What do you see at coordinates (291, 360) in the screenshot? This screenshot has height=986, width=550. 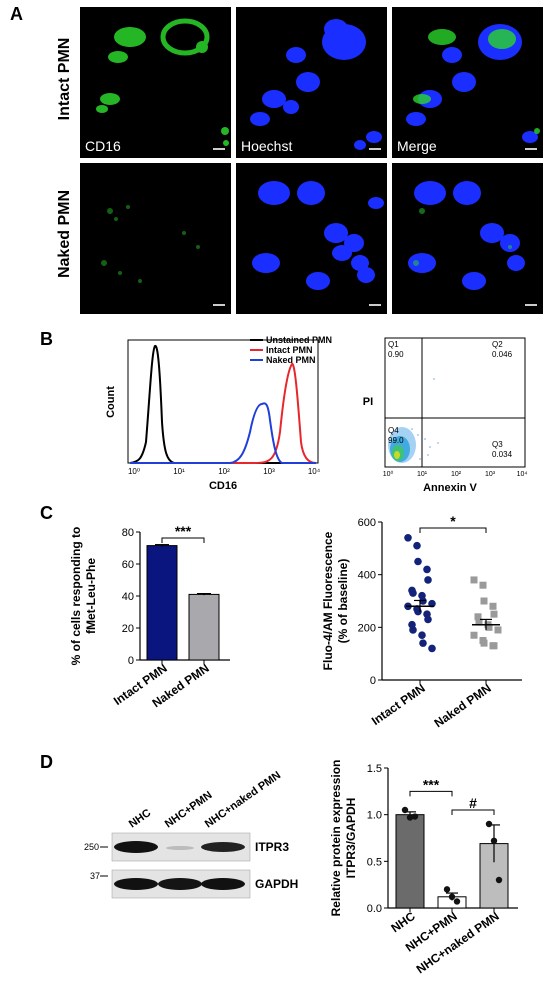 I see `legend-label-naked: Naked PMN` at bounding box center [291, 360].